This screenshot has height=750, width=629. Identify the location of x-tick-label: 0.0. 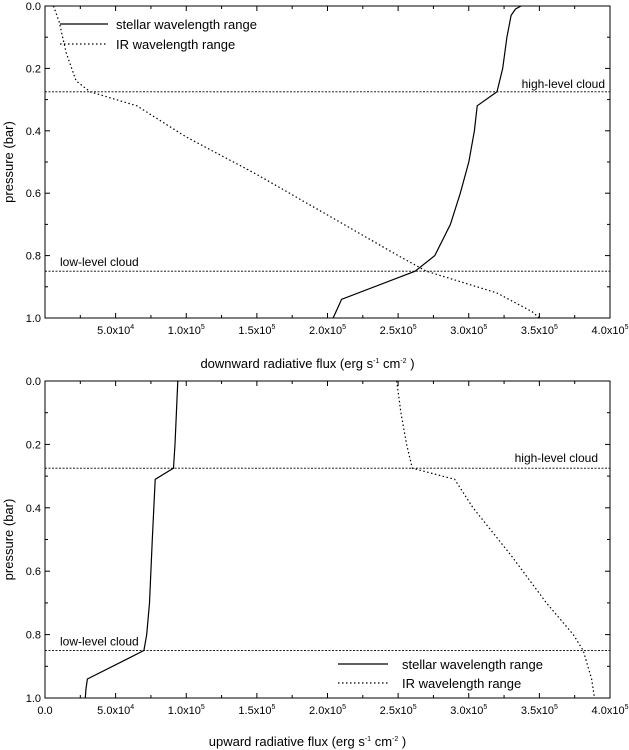
(44, 711).